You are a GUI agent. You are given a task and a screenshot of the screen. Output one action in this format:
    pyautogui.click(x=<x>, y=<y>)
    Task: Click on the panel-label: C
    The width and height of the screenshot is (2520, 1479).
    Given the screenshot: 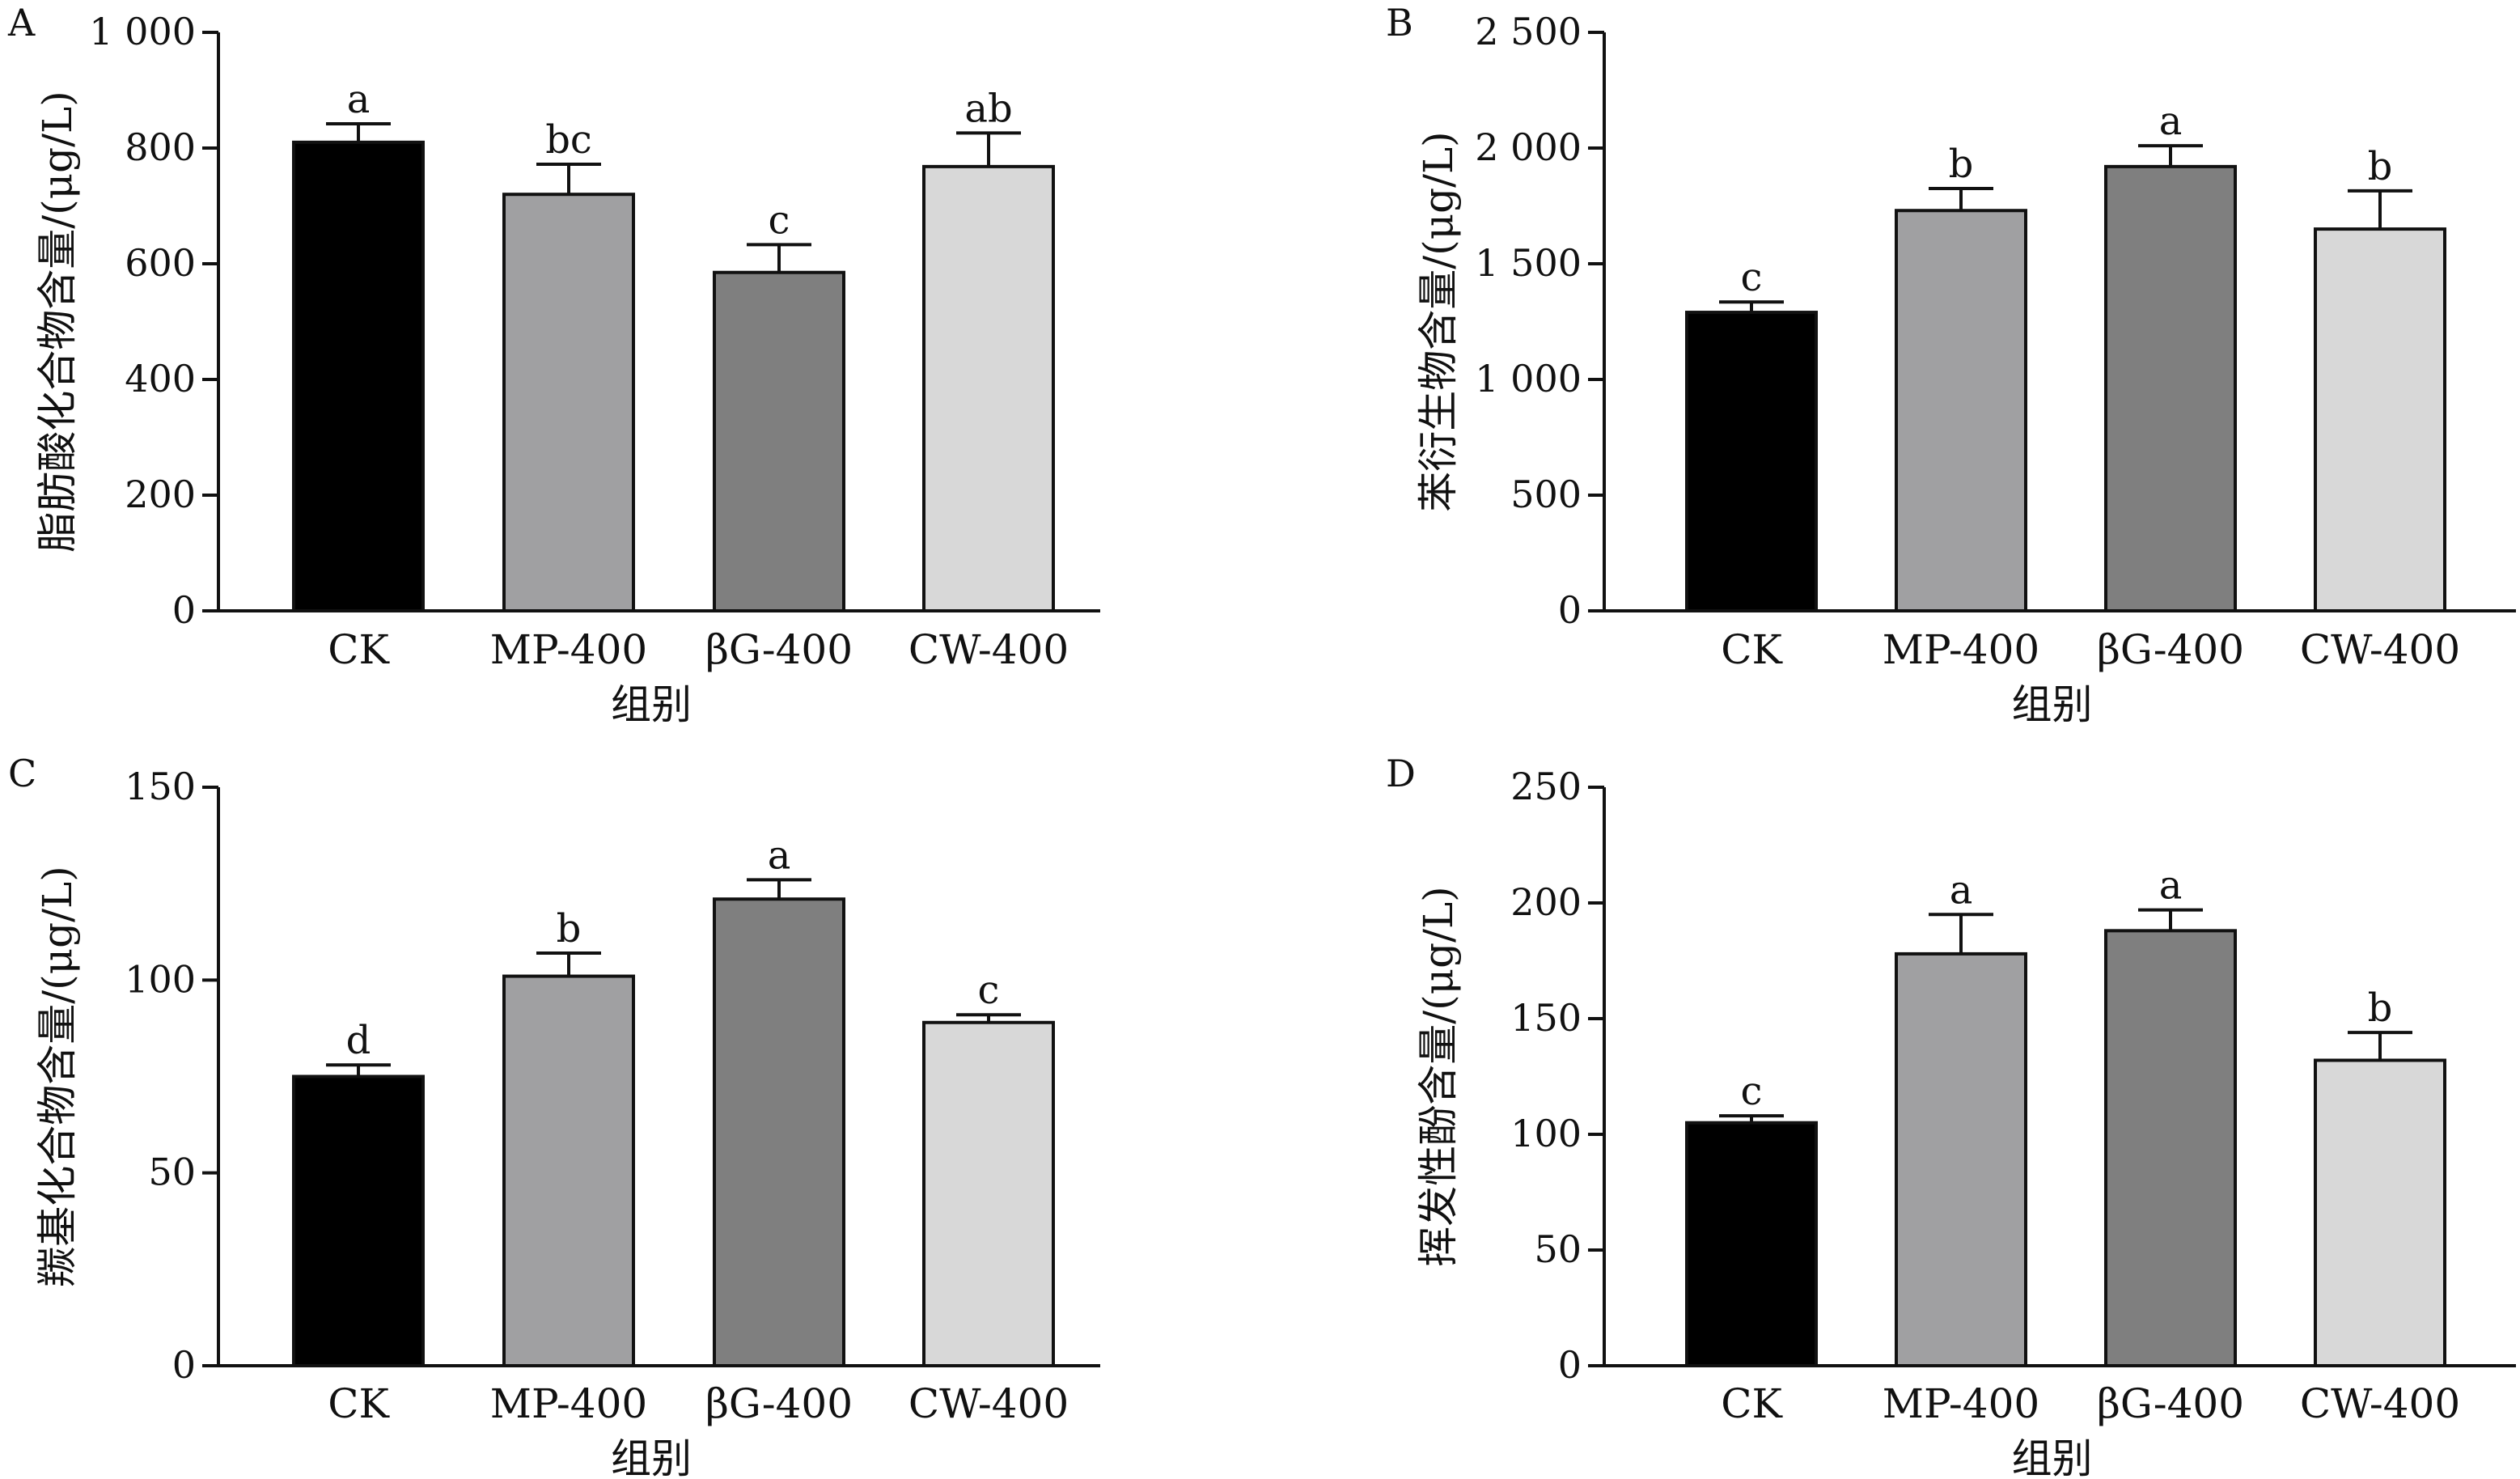 What is the action you would take?
    pyautogui.click(x=22, y=773)
    